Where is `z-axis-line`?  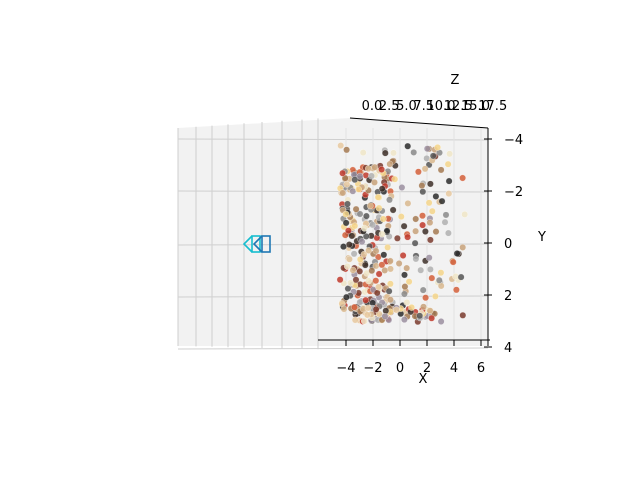 z-axis-line is located at coordinates (419, 123).